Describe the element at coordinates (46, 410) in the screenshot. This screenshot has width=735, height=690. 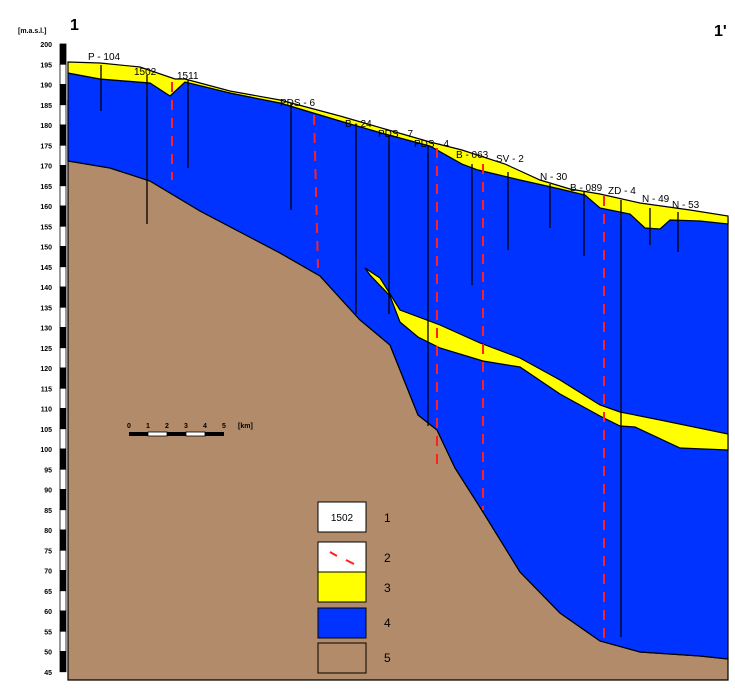
I see `axis-tick-label: 110` at that location.